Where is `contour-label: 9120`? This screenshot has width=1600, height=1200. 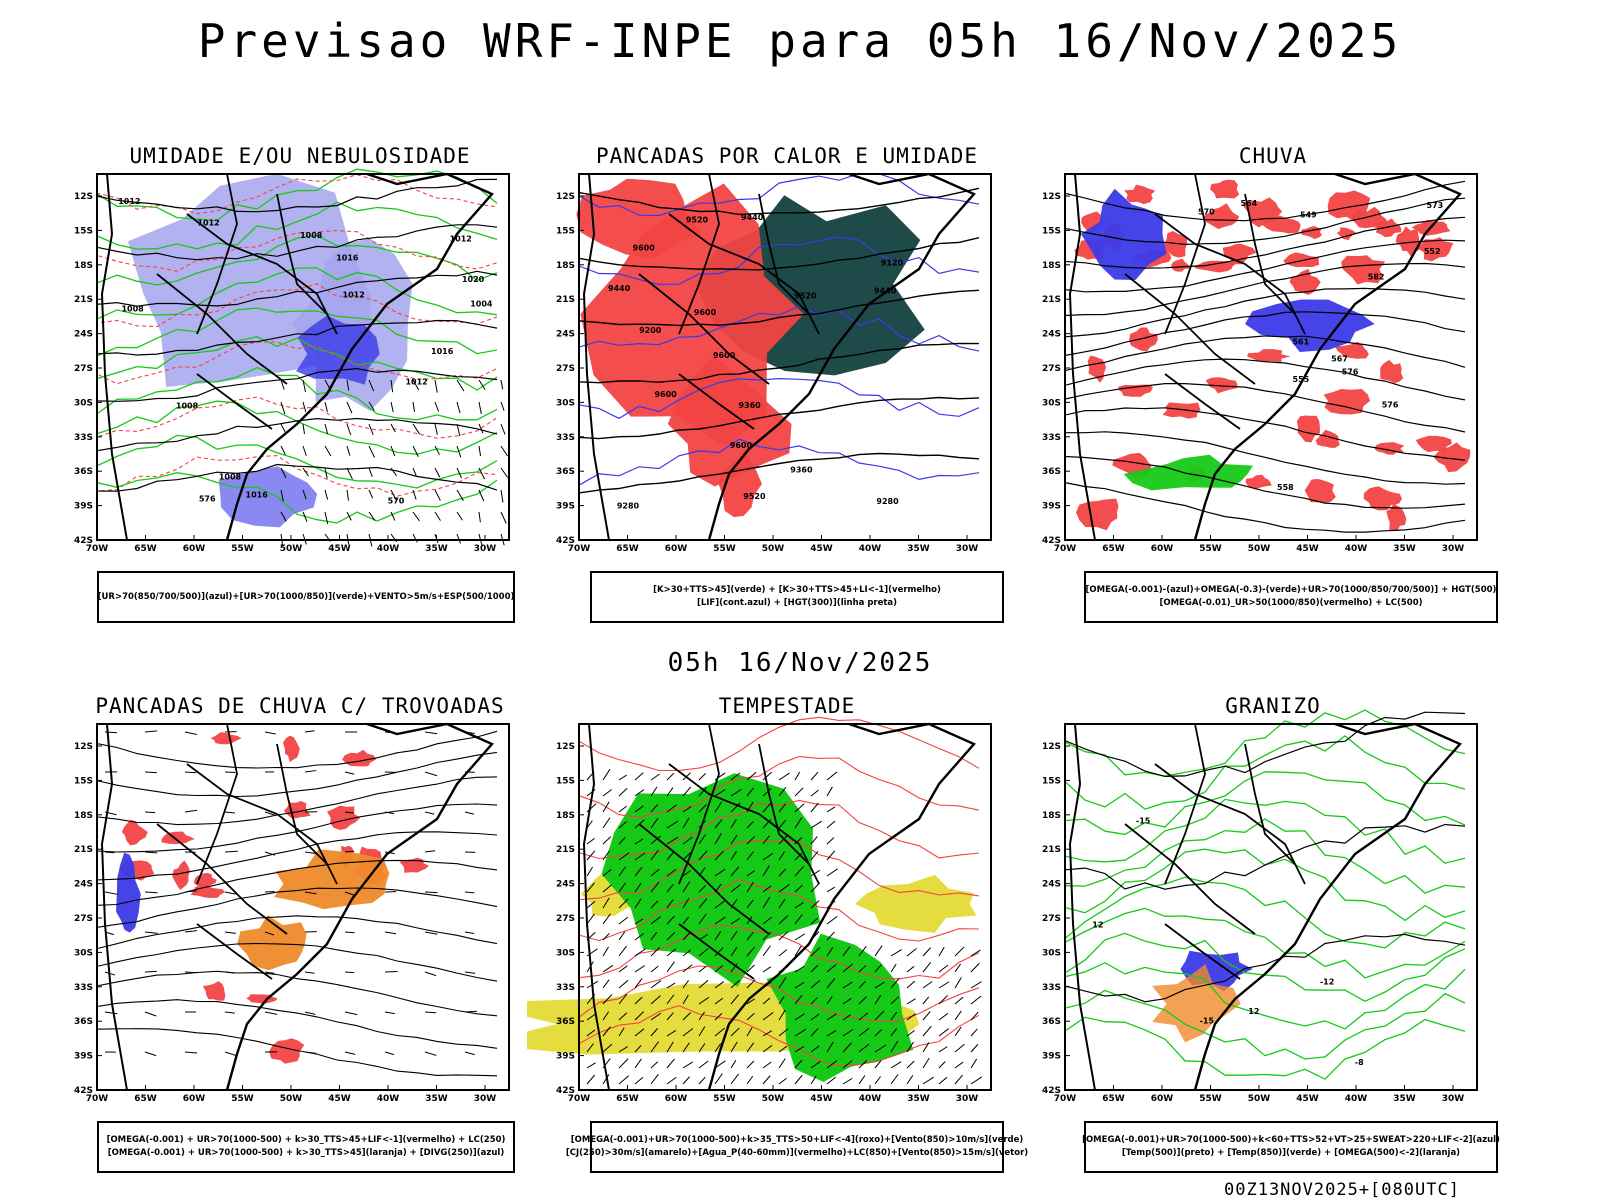 contour-label: 9120 is located at coordinates (892, 263).